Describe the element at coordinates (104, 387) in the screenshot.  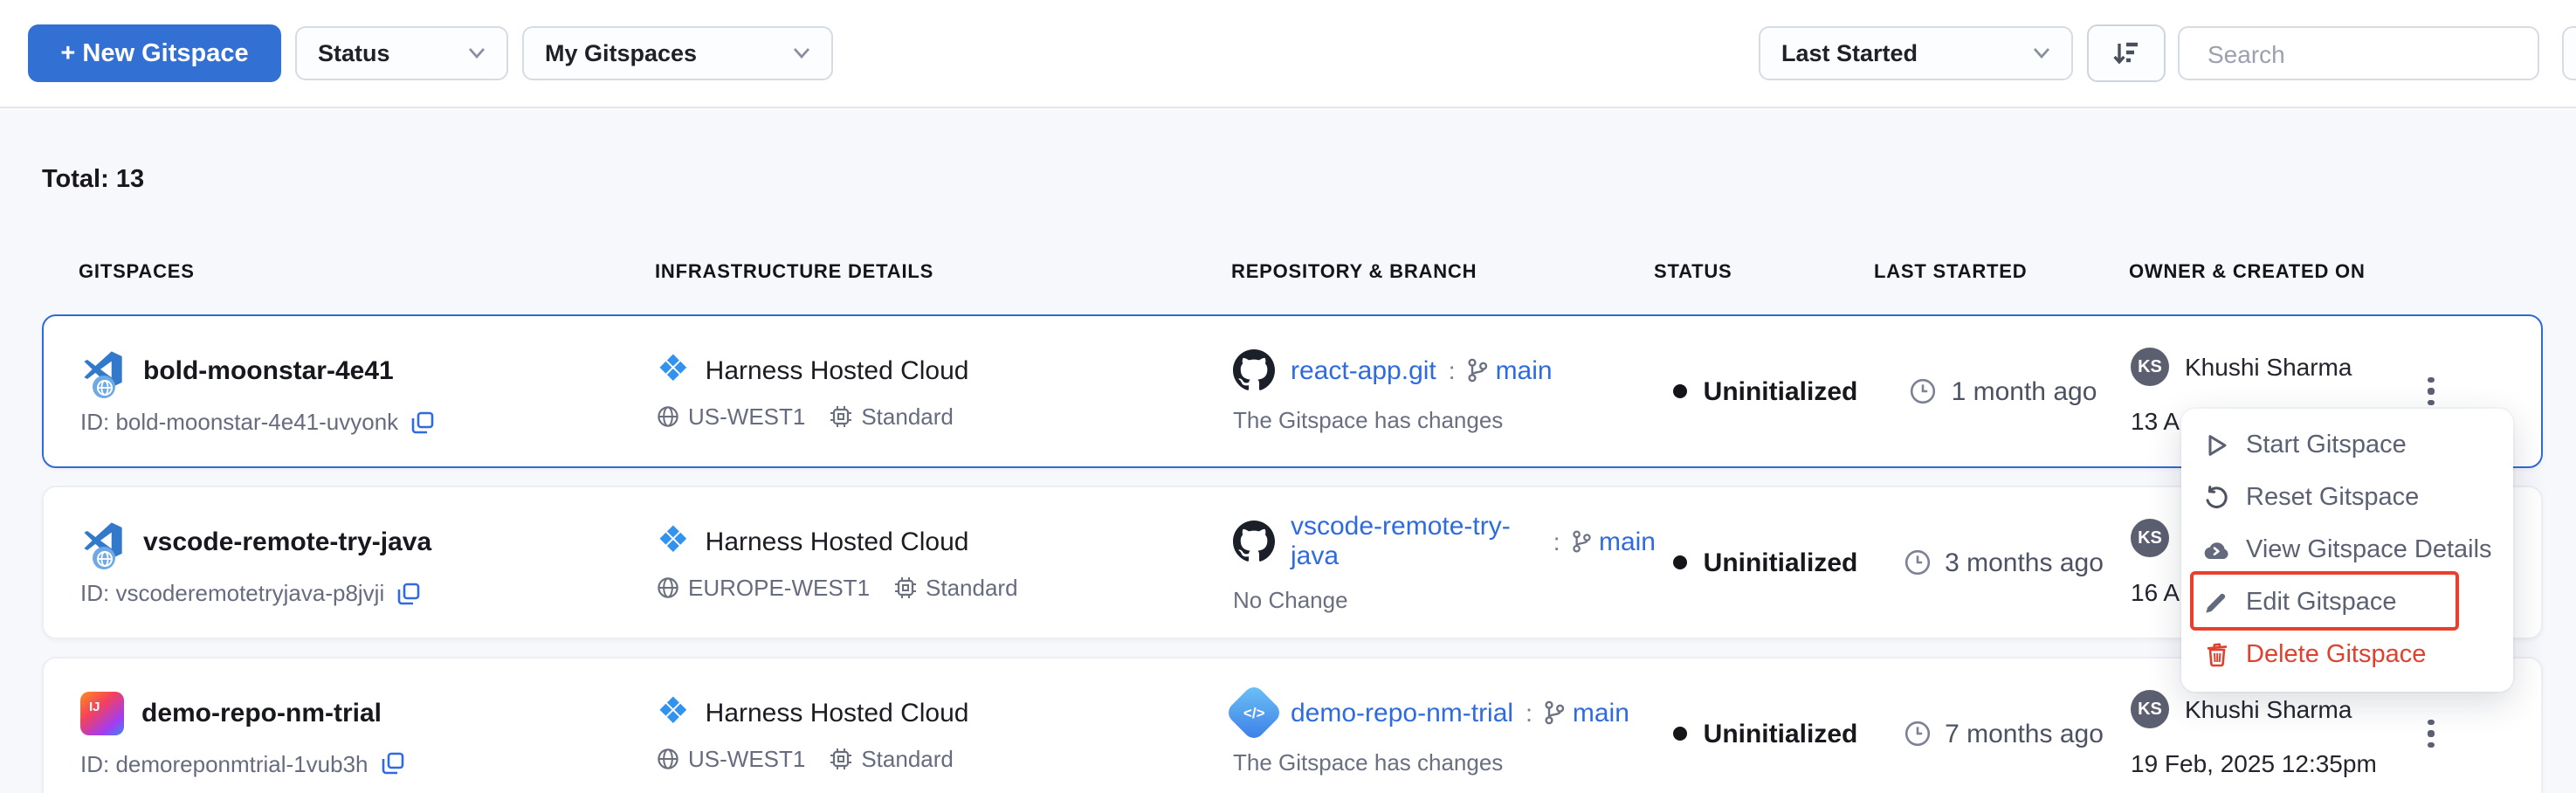
I see `globe-badge-icon` at that location.